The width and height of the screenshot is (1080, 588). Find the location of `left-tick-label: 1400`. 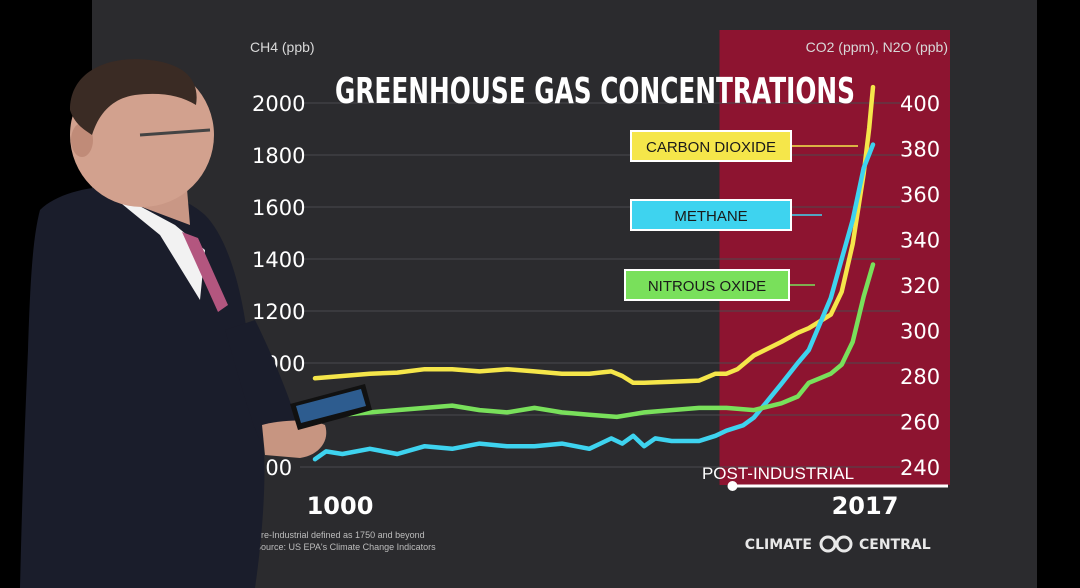

left-tick-label: 1400 is located at coordinates (278, 260).